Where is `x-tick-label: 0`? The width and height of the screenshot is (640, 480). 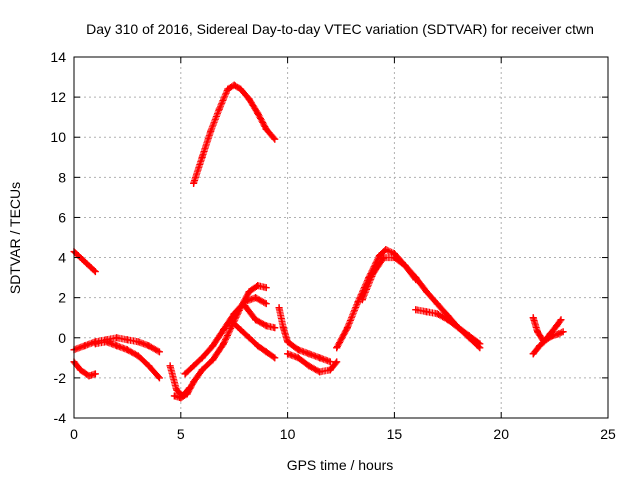
x-tick-label: 0 is located at coordinates (74, 434).